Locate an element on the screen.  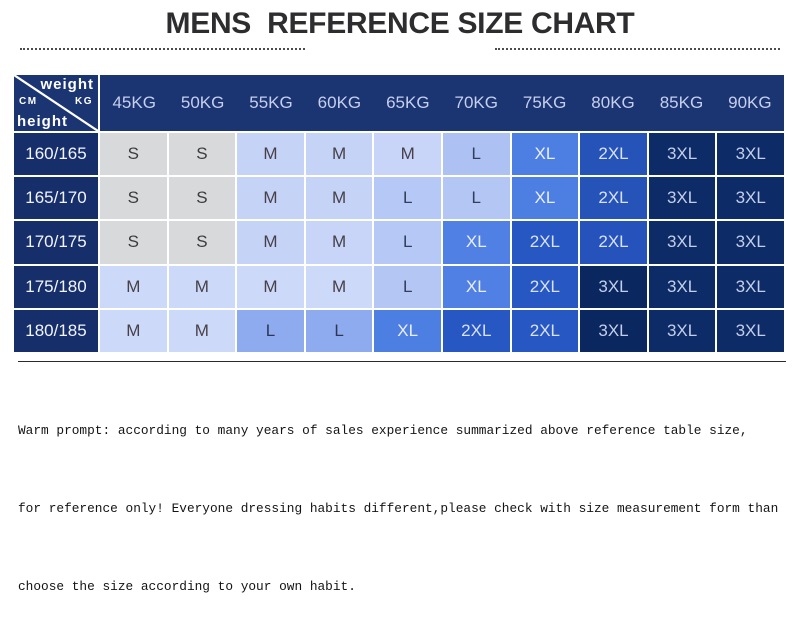
dotted-rule-left is located at coordinates (162, 49).